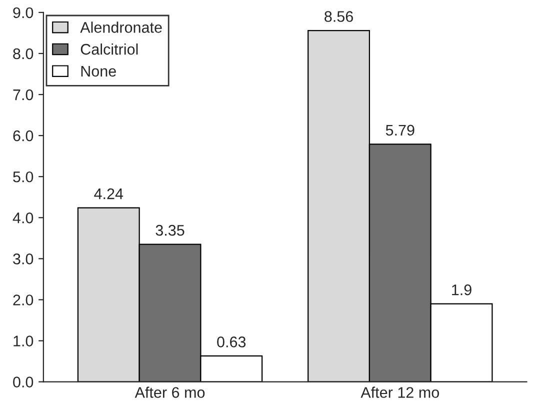  I want to click on legend-label: Alendronate, so click(121, 27).